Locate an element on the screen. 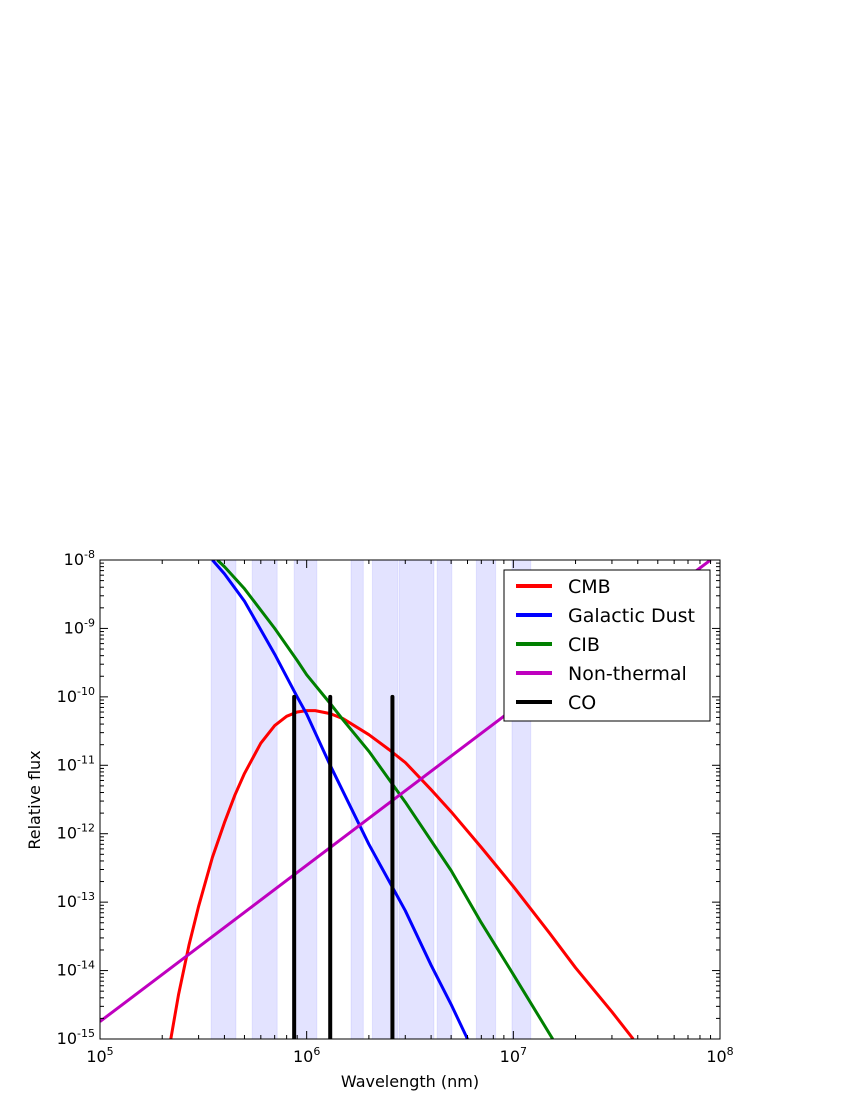 The width and height of the screenshot is (850, 1100). legend-label: CIB is located at coordinates (584, 645).